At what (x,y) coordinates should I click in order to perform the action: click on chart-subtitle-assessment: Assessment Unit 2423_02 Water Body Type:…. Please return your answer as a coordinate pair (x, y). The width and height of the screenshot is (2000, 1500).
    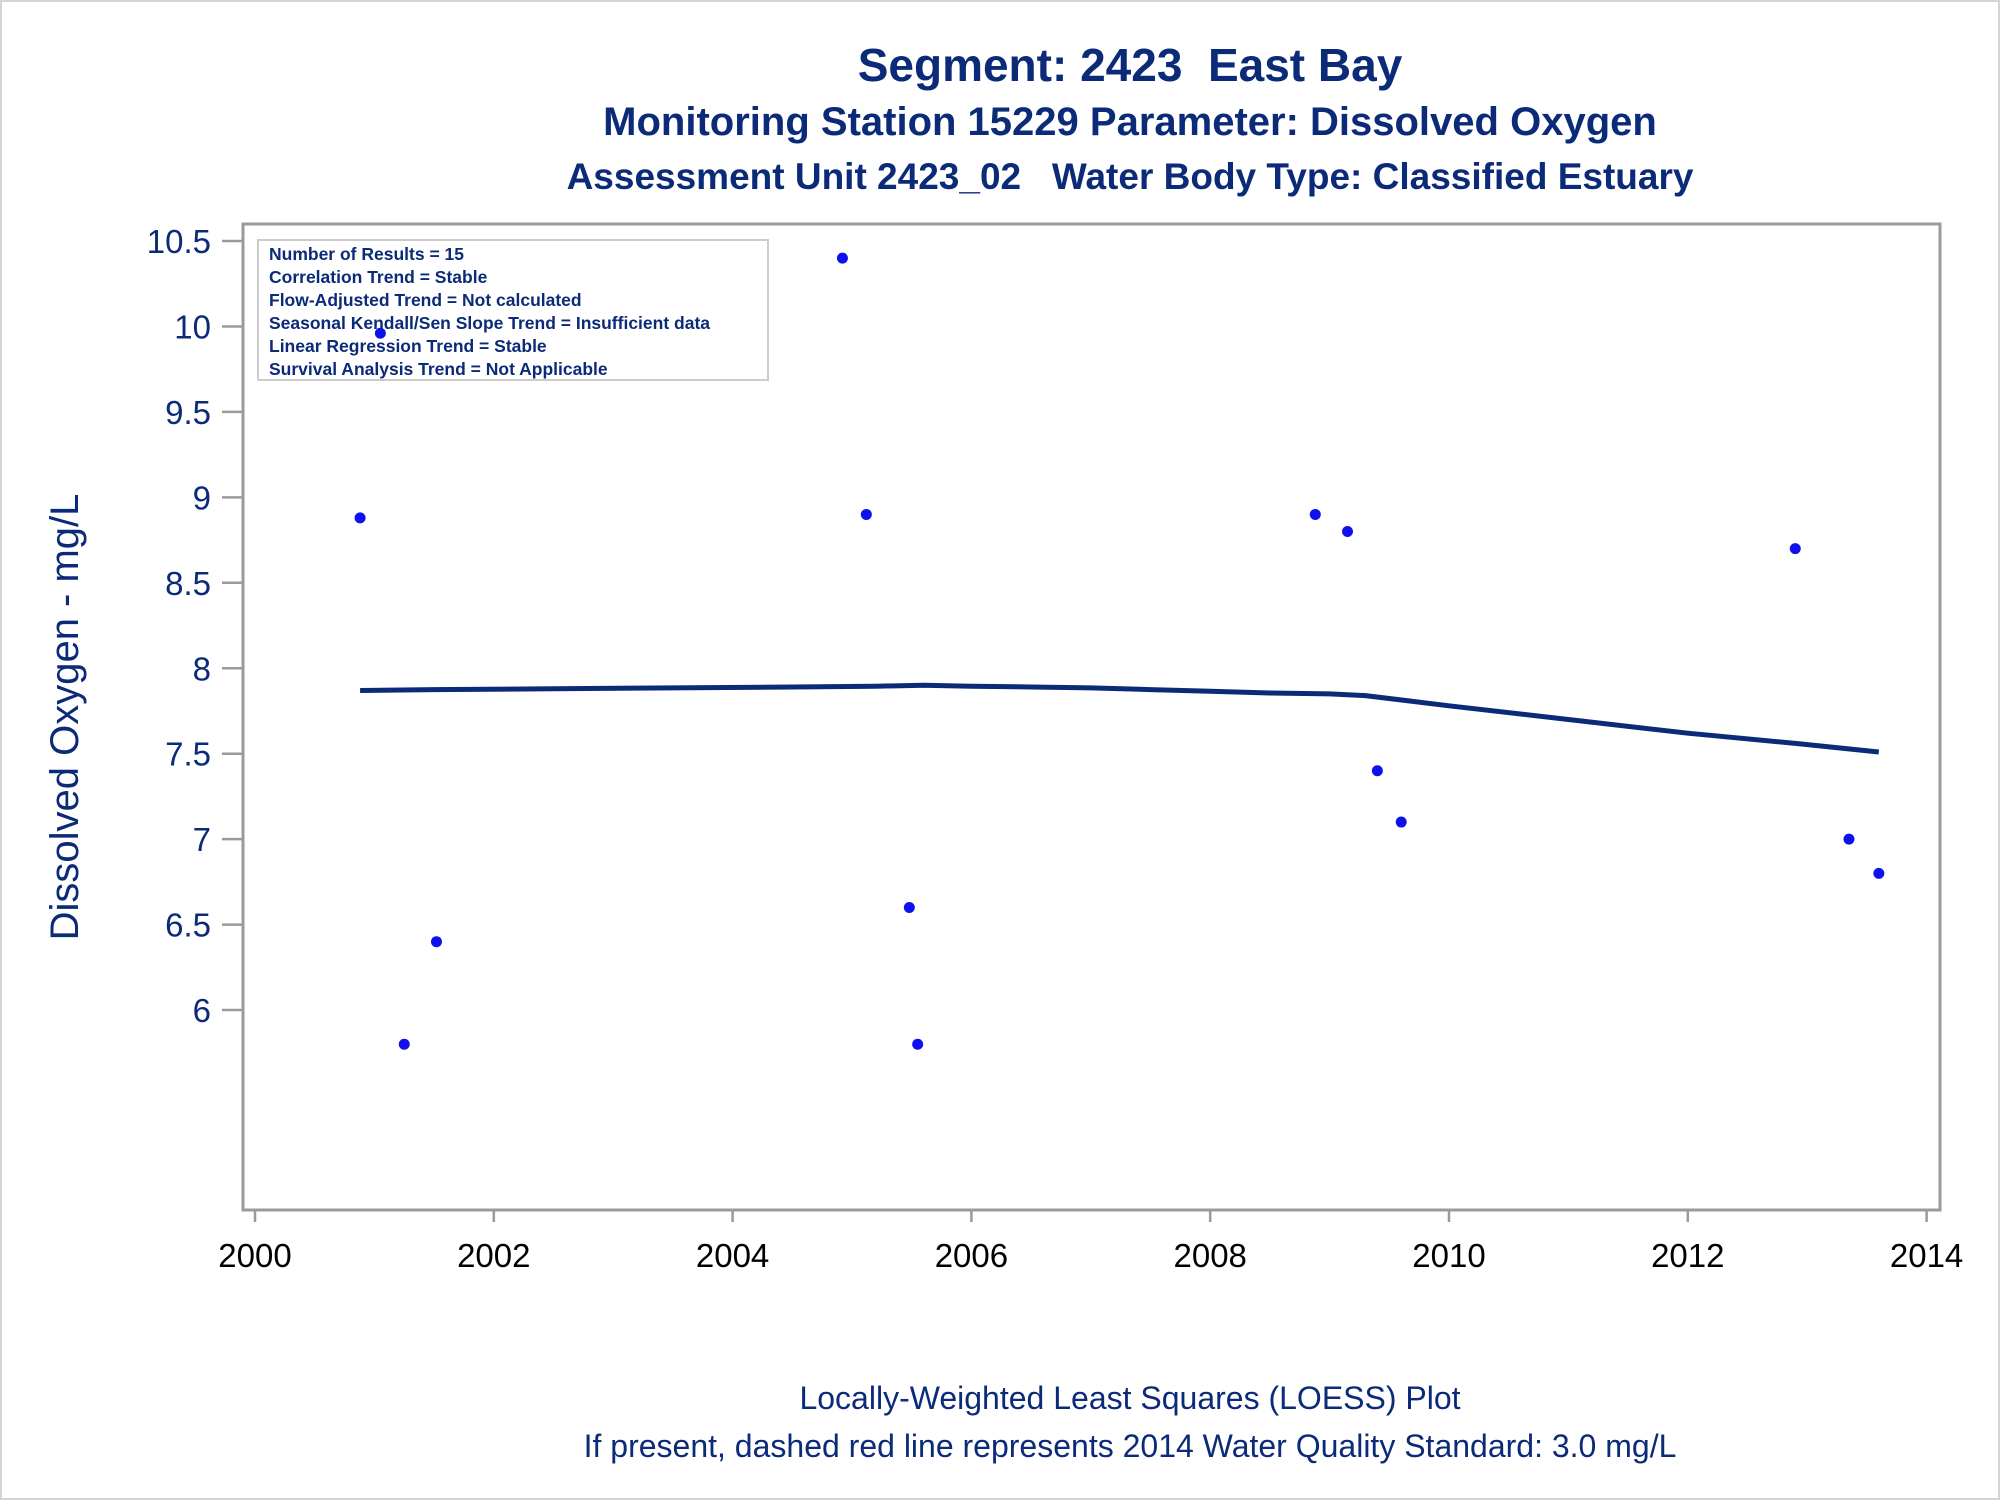
    Looking at the image, I should click on (1130, 176).